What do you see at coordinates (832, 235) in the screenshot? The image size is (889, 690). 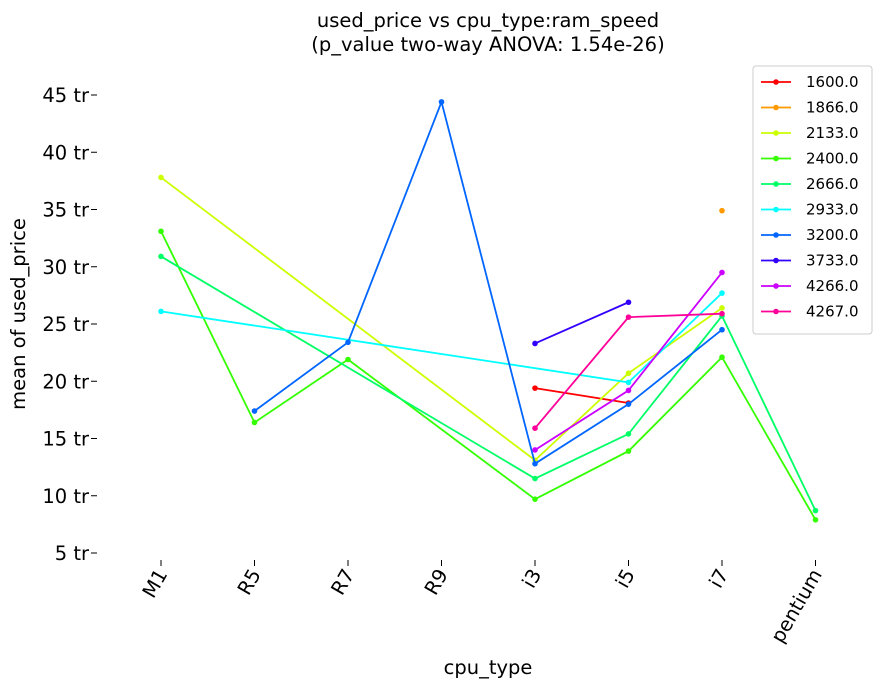 I see `legend-label: 3200.0` at bounding box center [832, 235].